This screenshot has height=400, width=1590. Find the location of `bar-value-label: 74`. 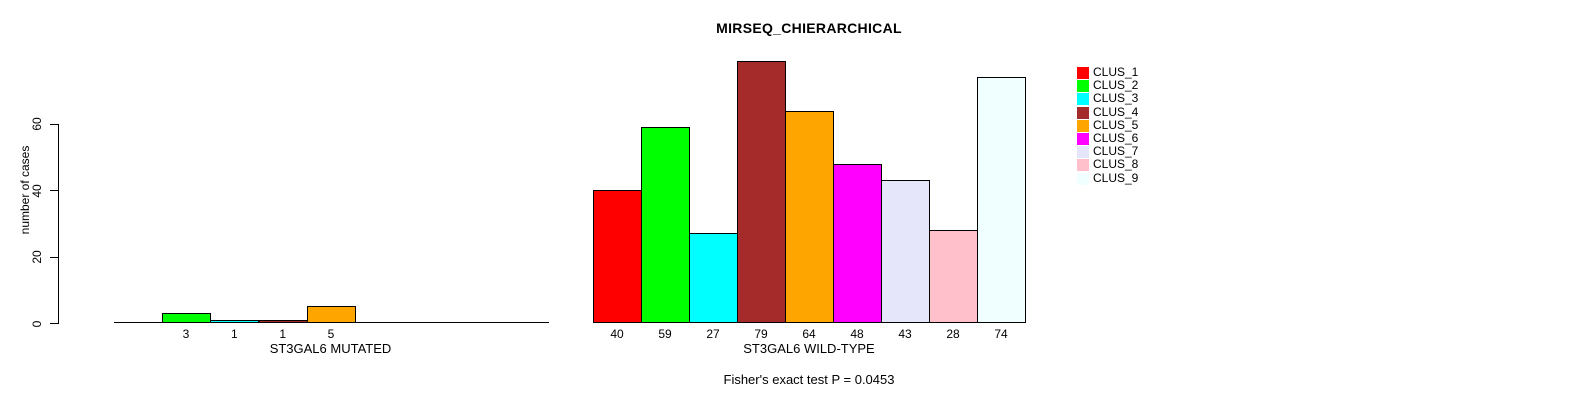

bar-value-label: 74 is located at coordinates (1001, 334).